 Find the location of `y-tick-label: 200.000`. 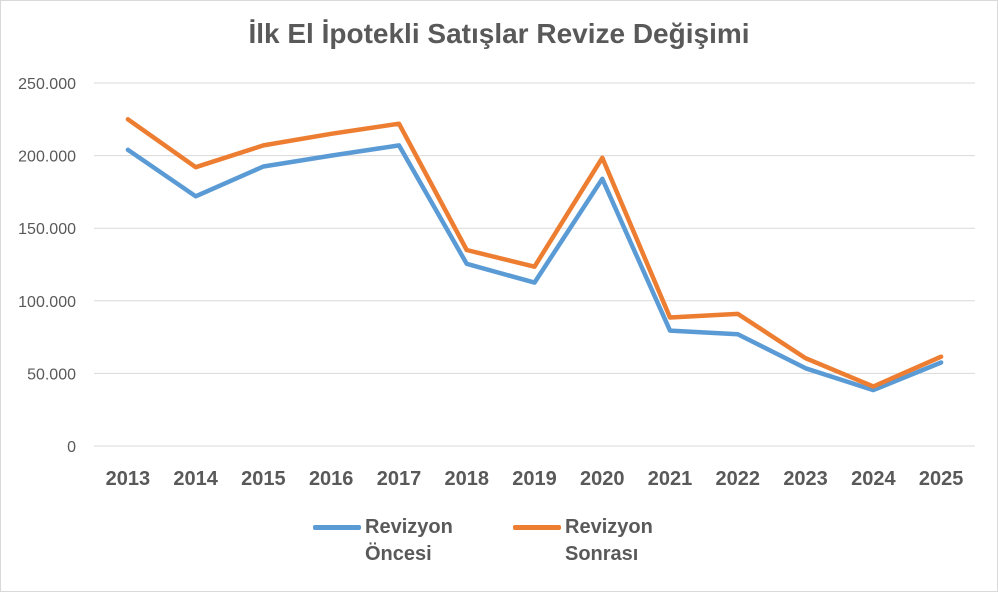

y-tick-label: 200.000 is located at coordinates (47, 157).